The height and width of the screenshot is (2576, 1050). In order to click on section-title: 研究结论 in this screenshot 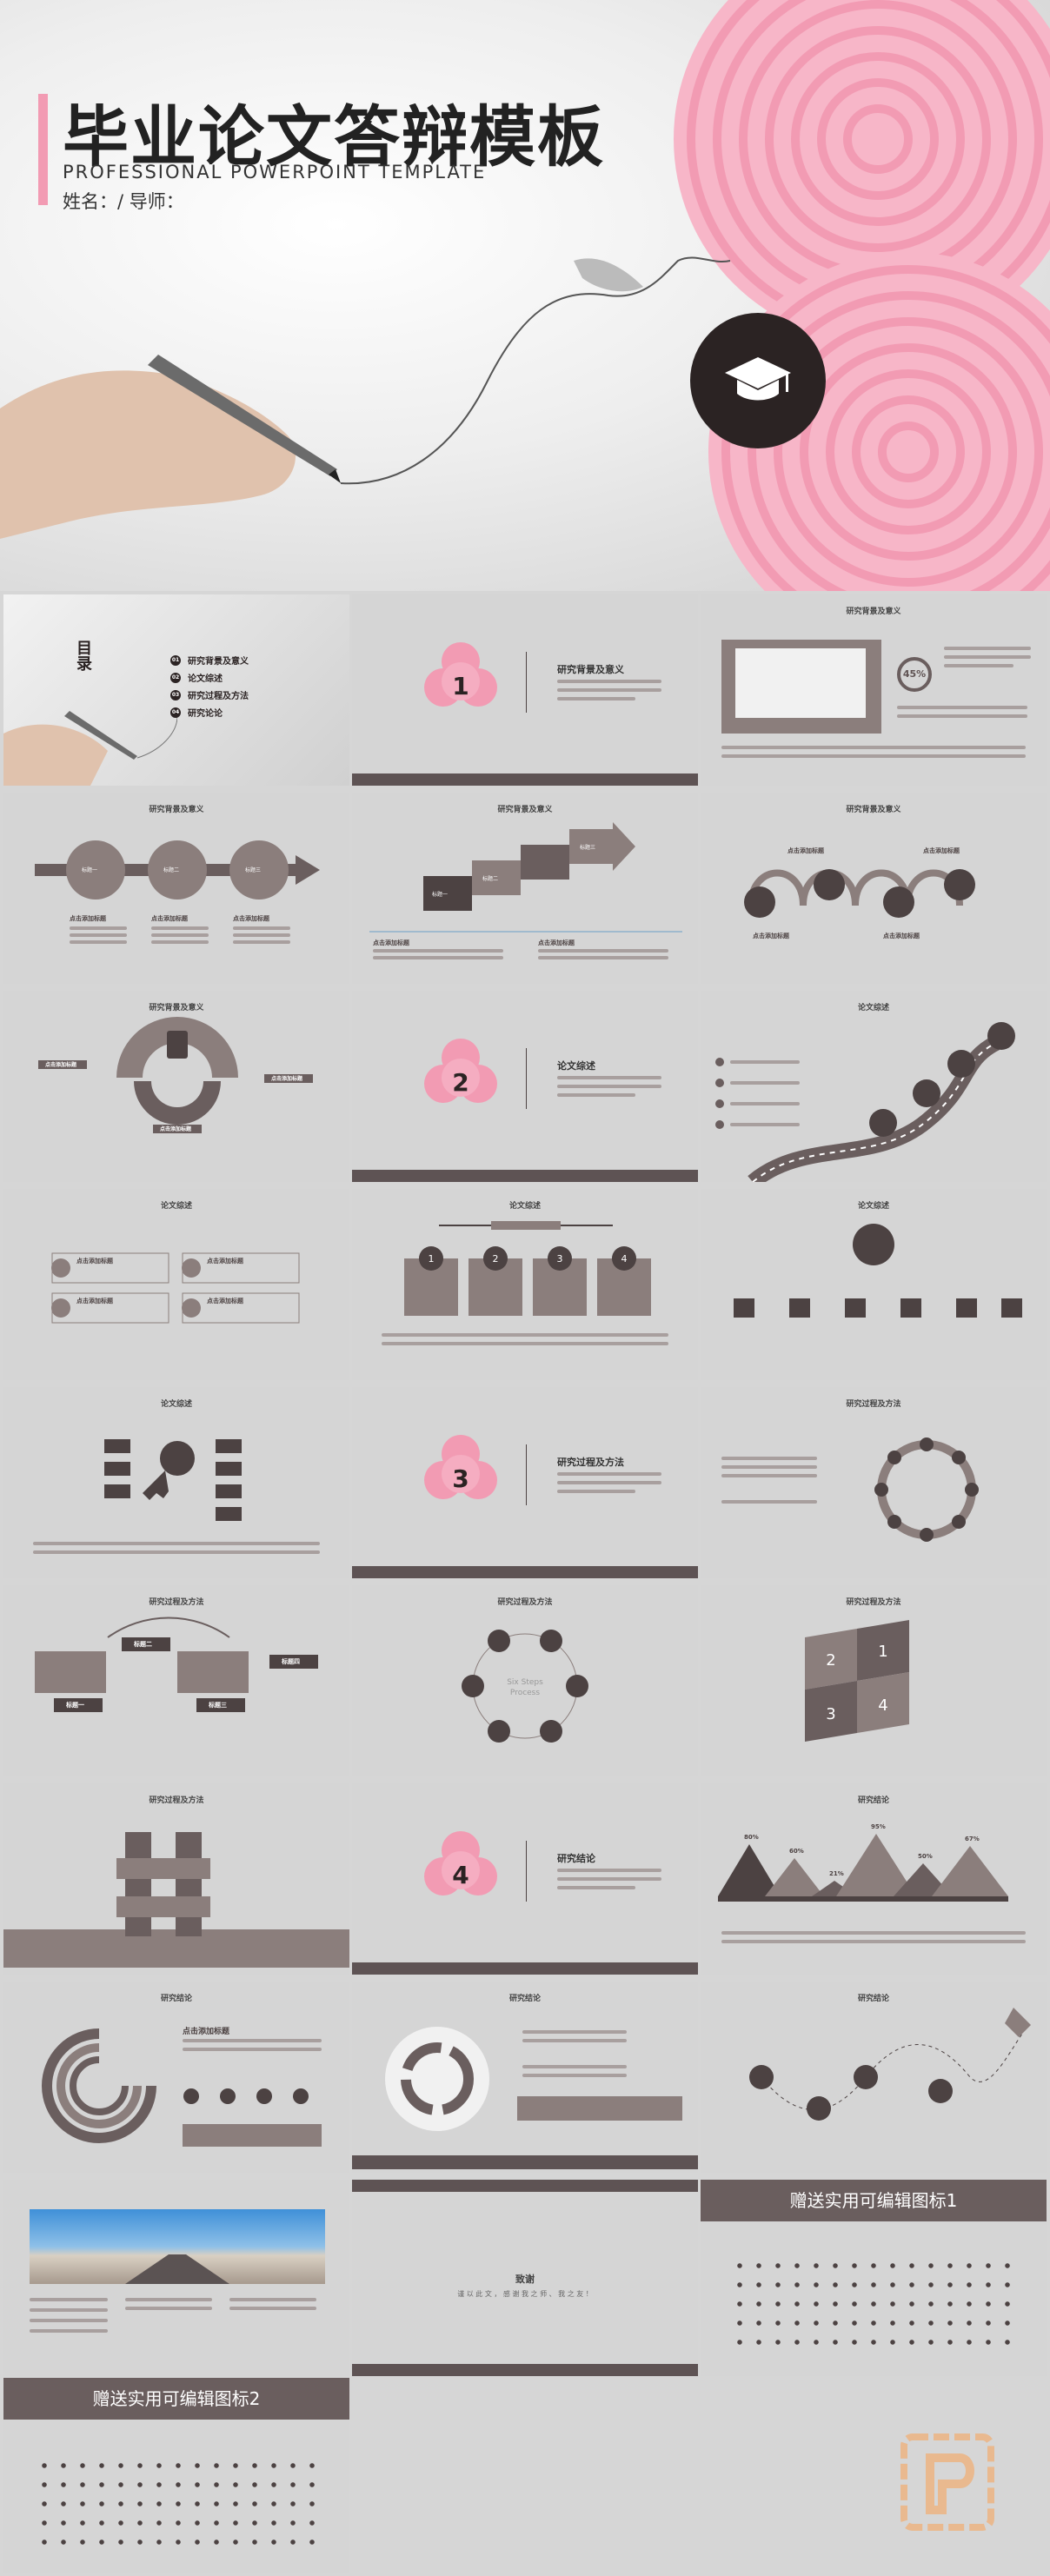, I will do `click(576, 1858)`.